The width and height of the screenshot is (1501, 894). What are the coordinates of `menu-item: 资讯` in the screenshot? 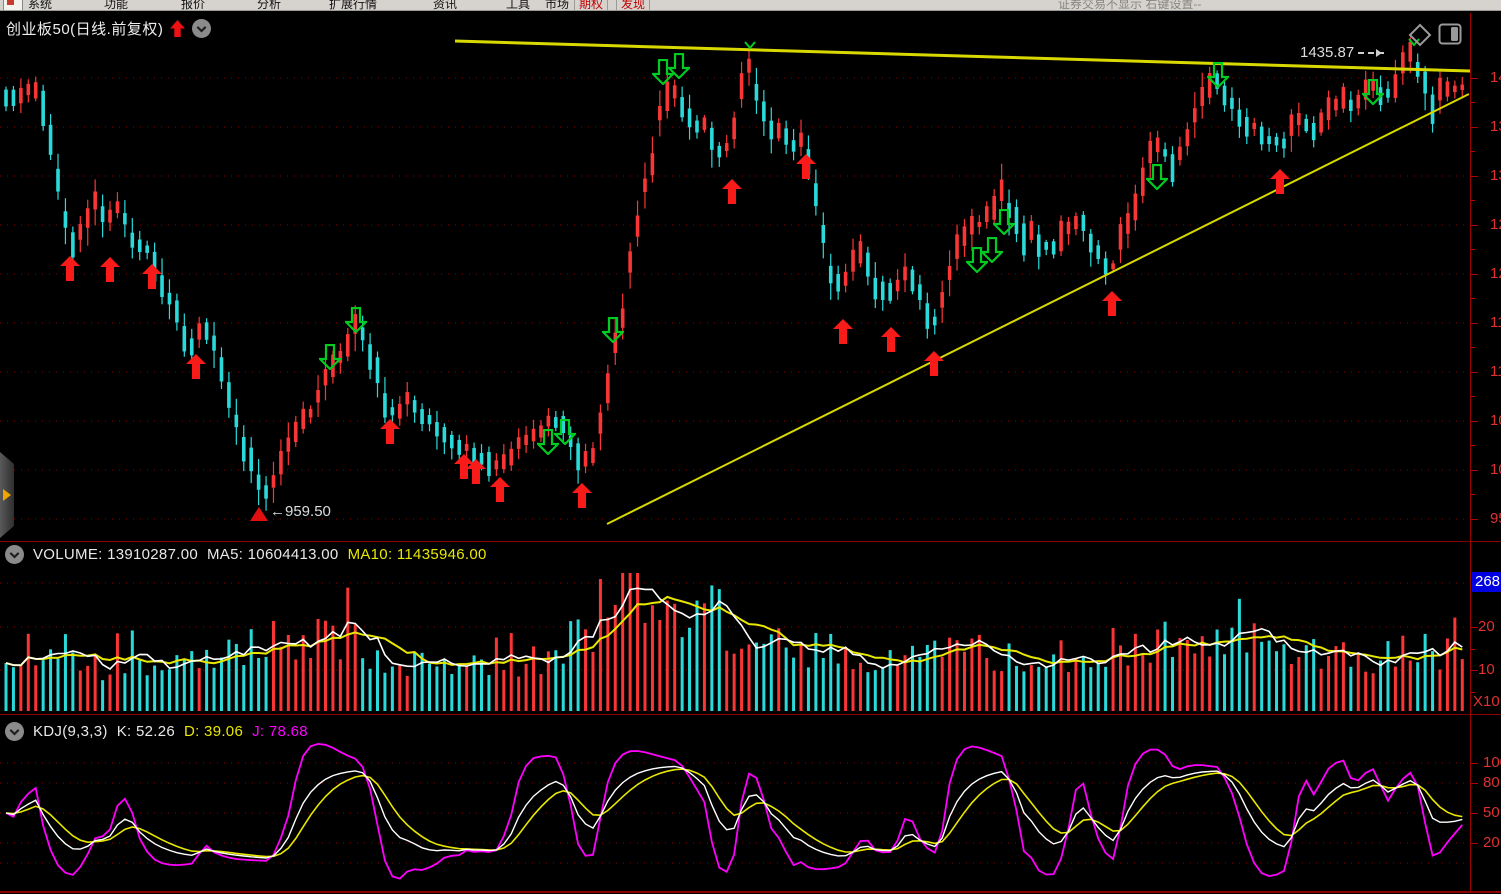 It's located at (445, 5).